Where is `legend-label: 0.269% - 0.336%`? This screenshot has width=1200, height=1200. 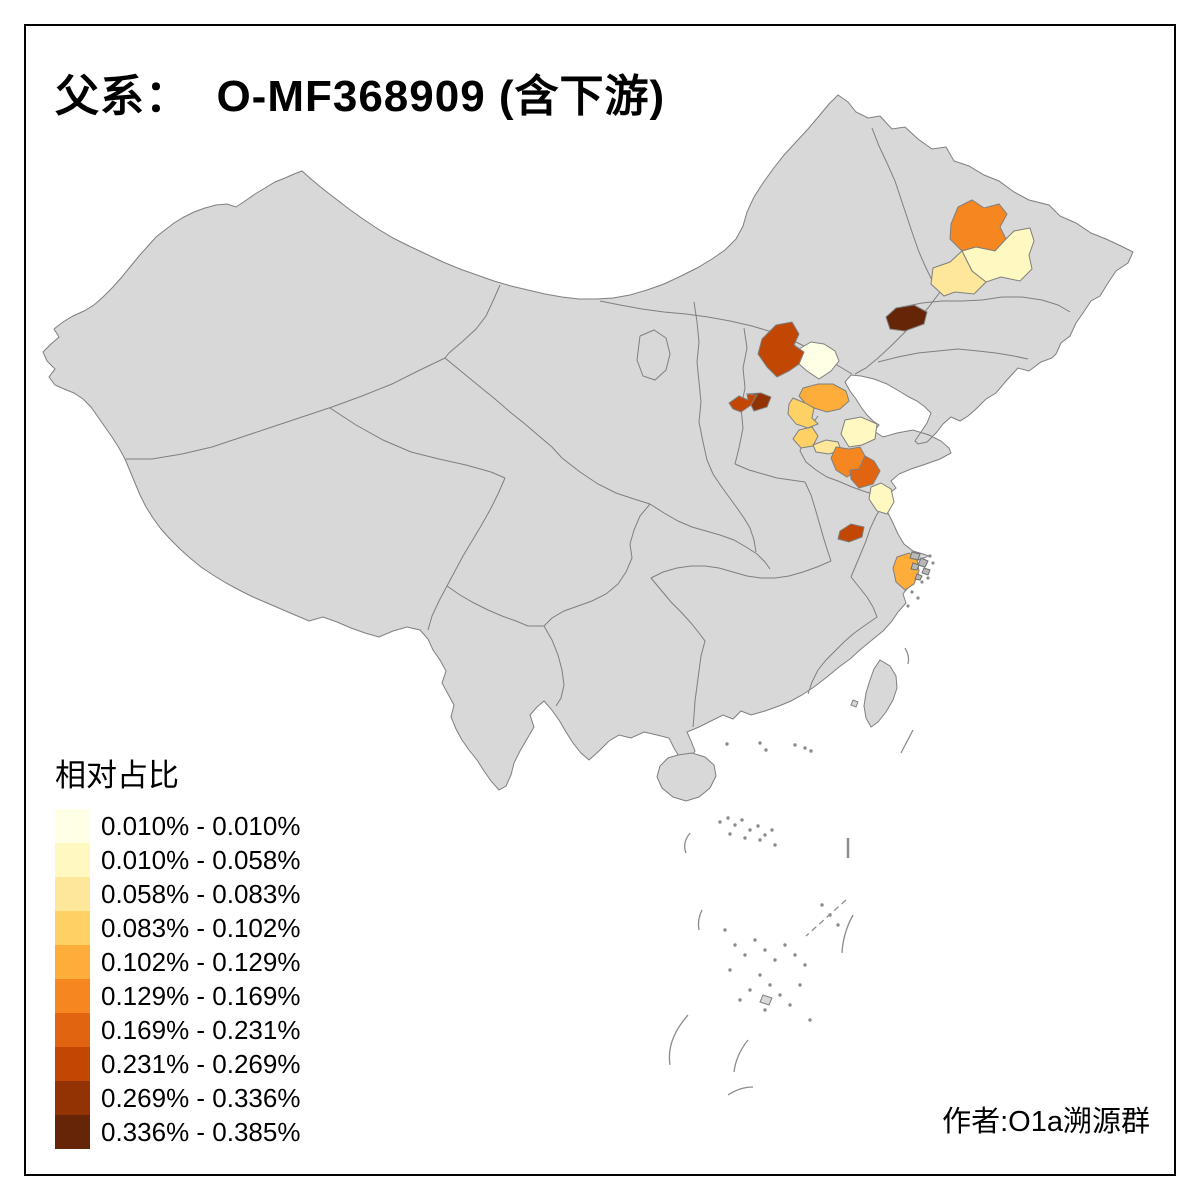 legend-label: 0.269% - 0.336% is located at coordinates (201, 1098).